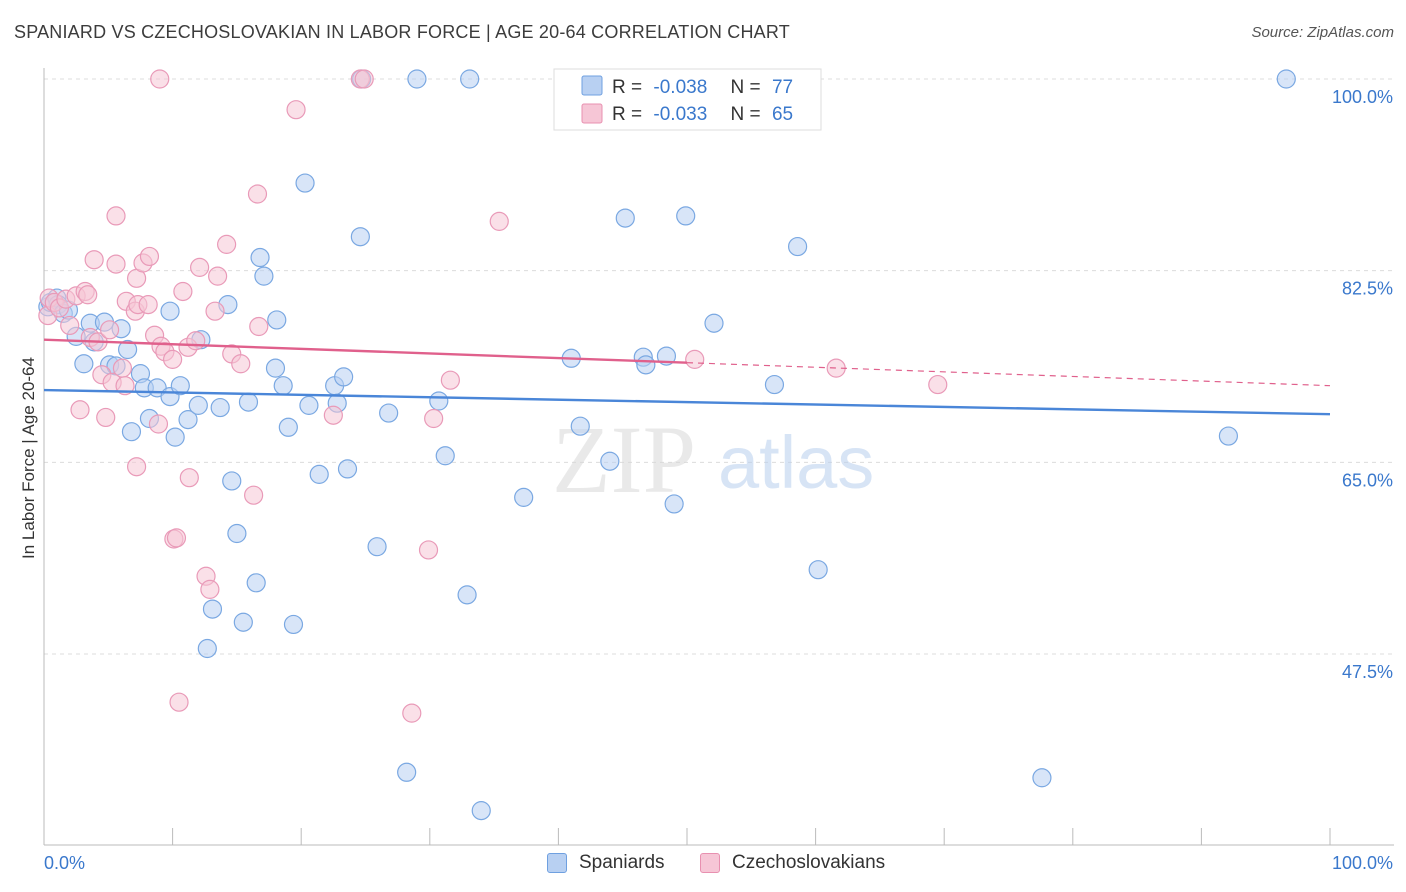 This screenshot has height=892, width=1406. What do you see at coordinates (680, 87) in the screenshot?
I see `stats-r-value-spaniards: -0.038` at bounding box center [680, 87].